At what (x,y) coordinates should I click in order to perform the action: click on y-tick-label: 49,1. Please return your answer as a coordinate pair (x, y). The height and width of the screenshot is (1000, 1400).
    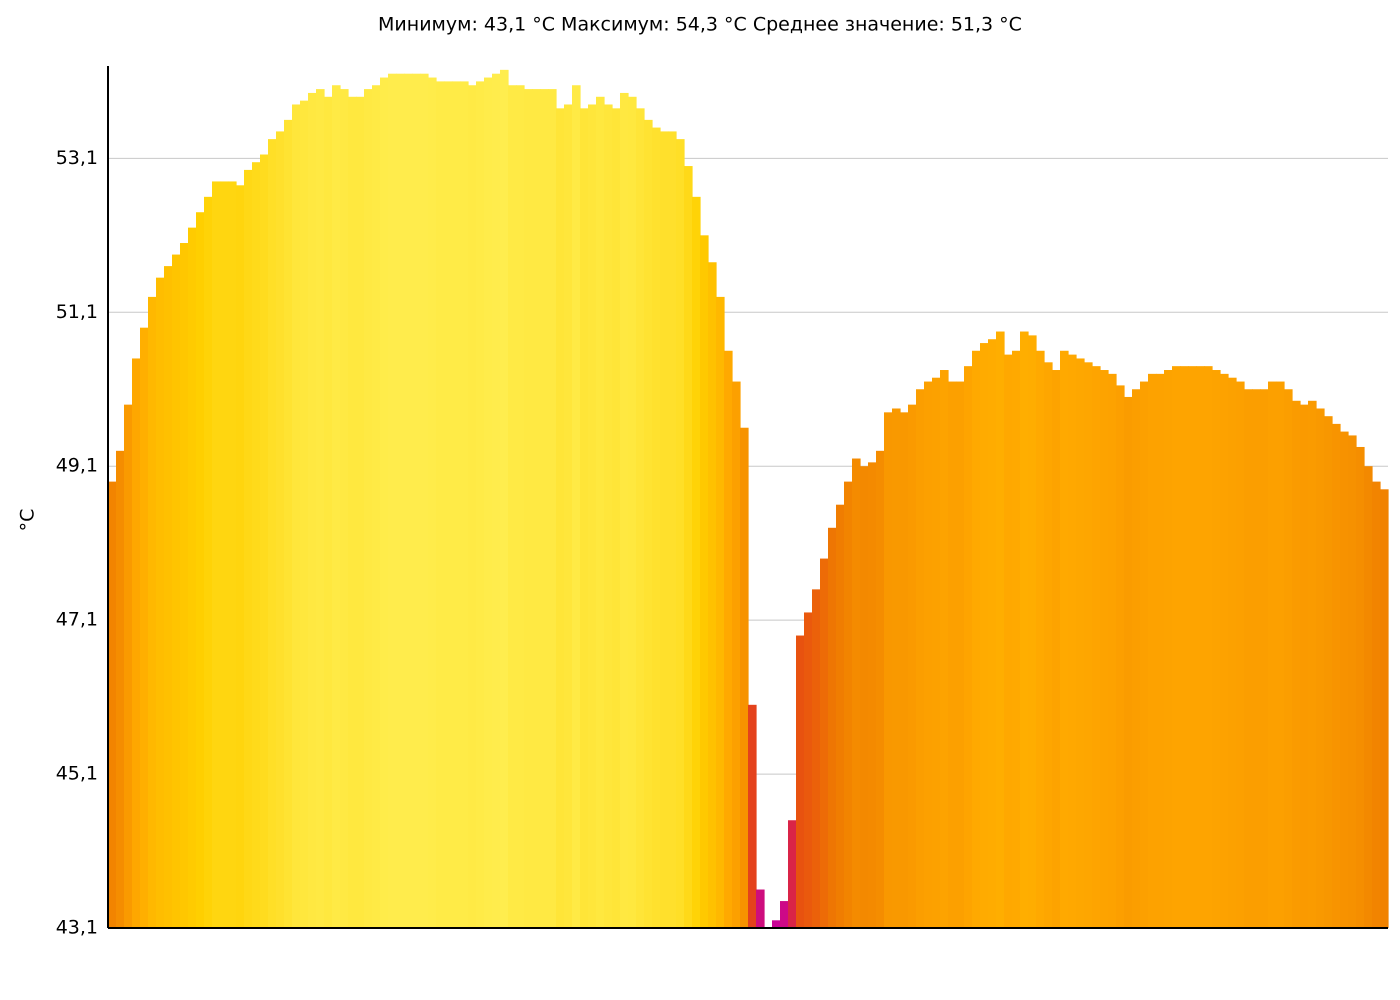
    Looking at the image, I should click on (77, 466).